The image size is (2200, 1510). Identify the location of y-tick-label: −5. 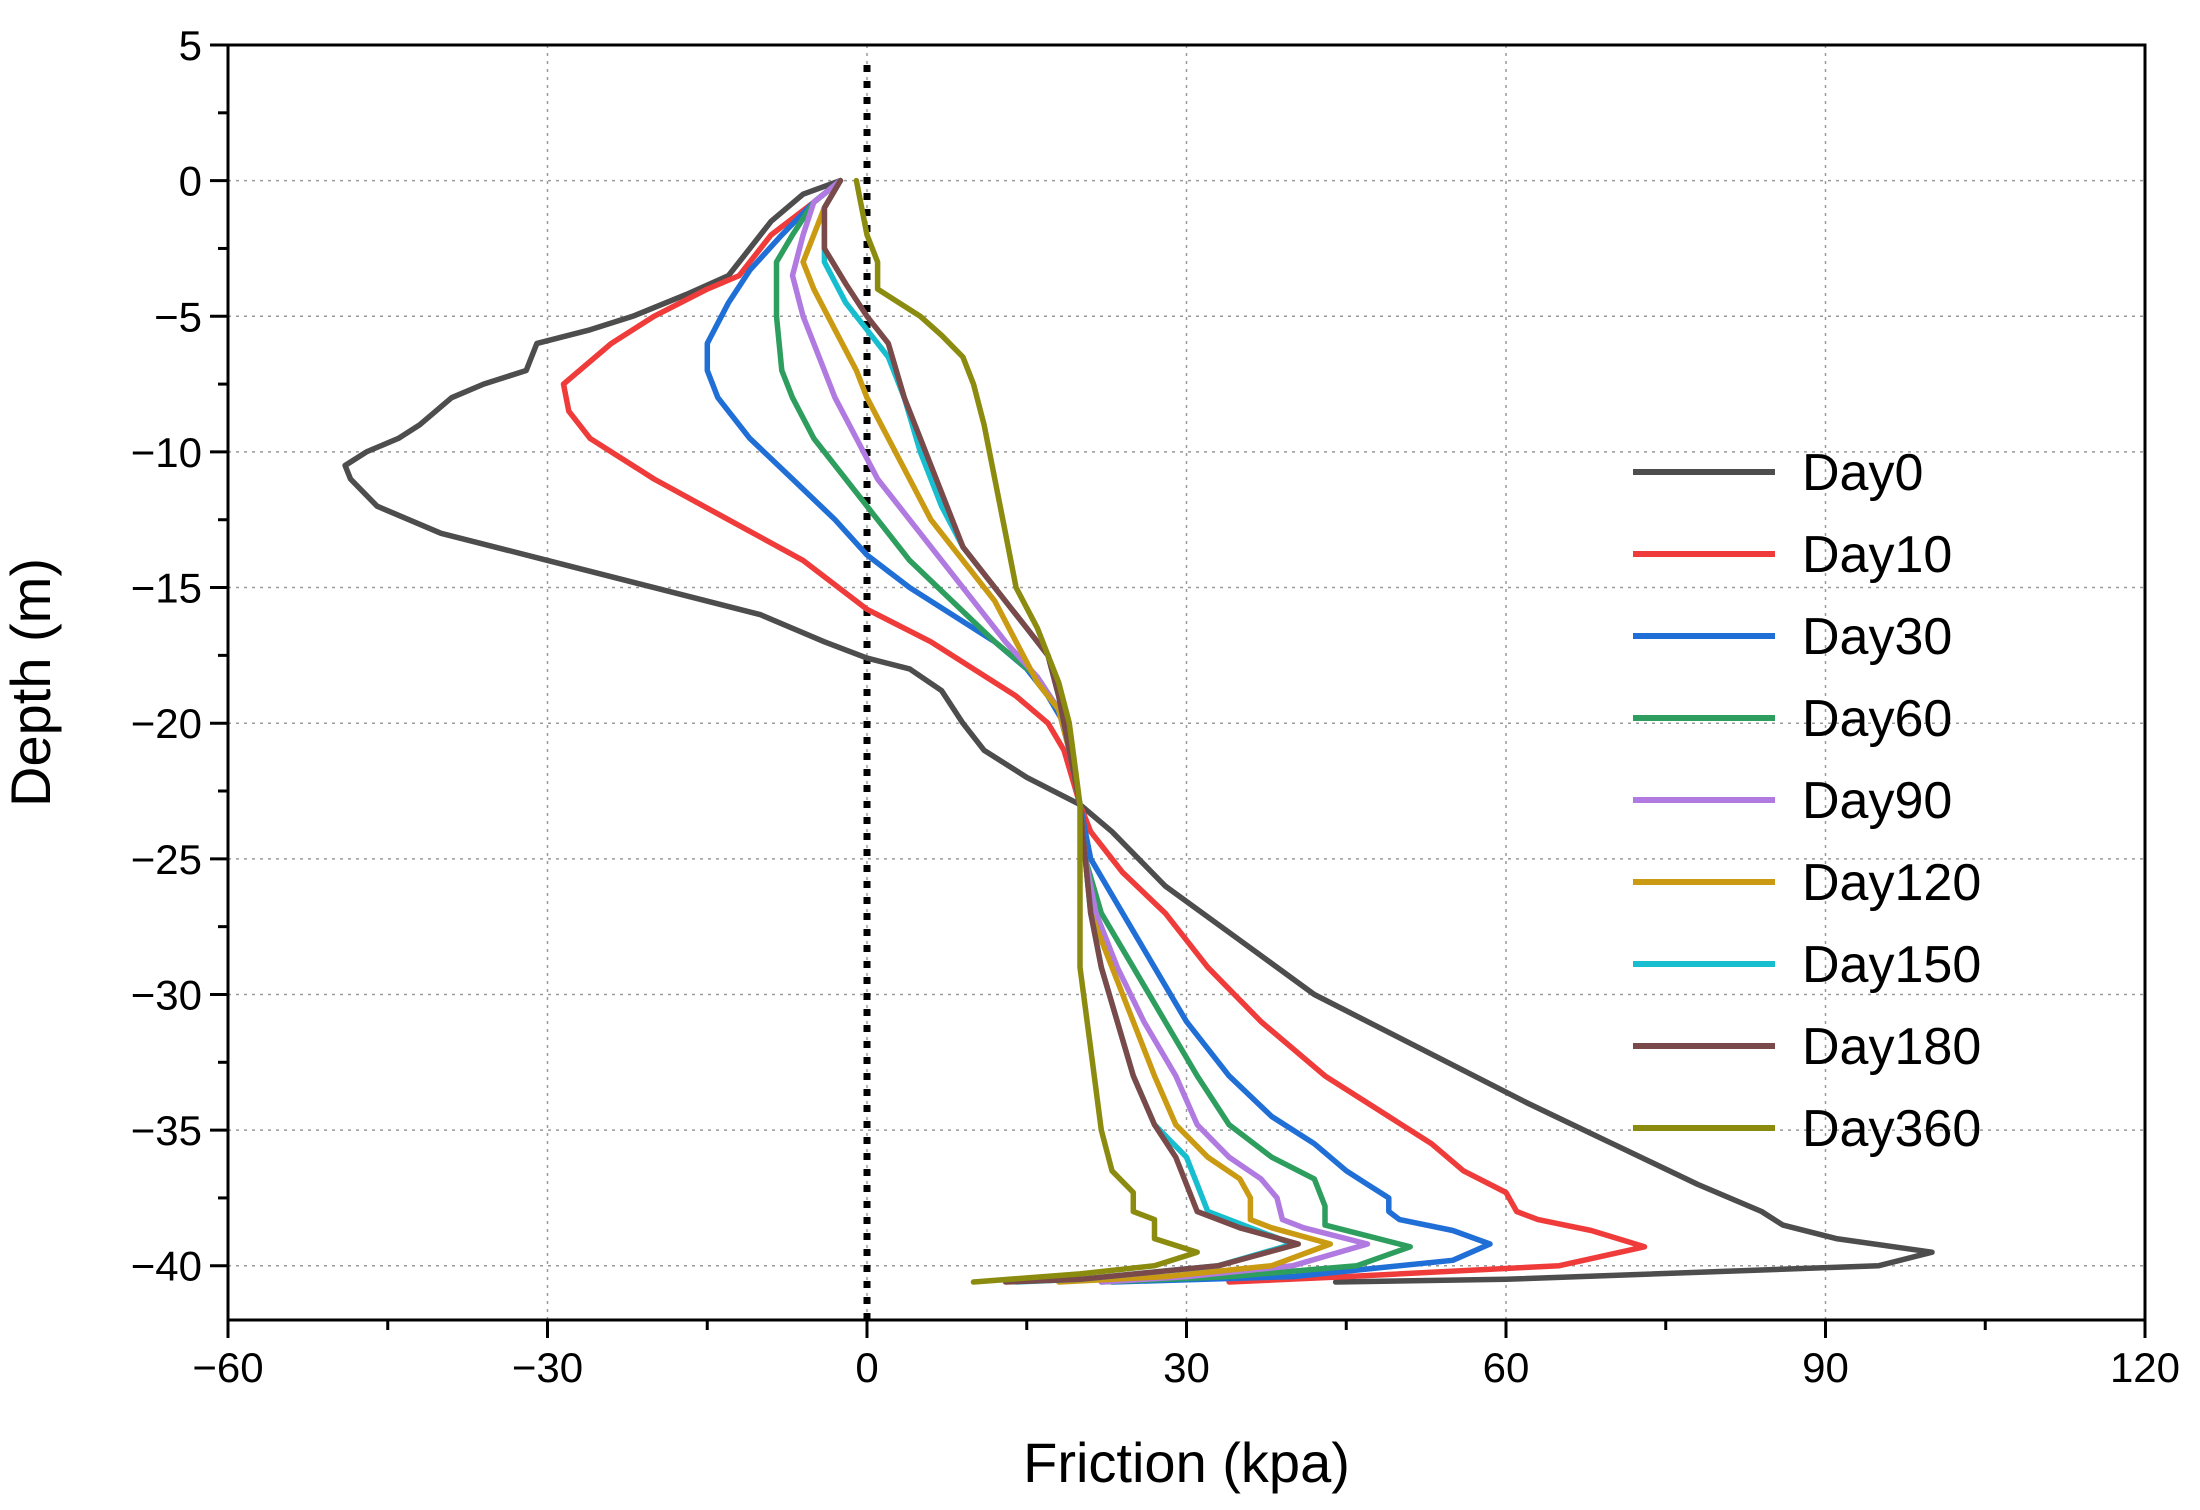
(178, 316).